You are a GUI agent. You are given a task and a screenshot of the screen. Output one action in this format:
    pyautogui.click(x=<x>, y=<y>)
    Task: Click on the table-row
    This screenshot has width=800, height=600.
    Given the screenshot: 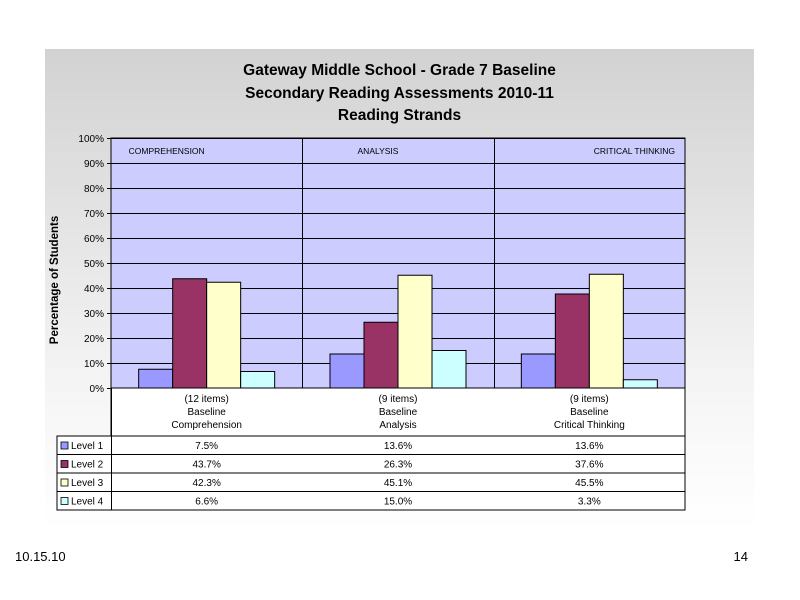 What is the action you would take?
    pyautogui.click(x=371, y=501)
    